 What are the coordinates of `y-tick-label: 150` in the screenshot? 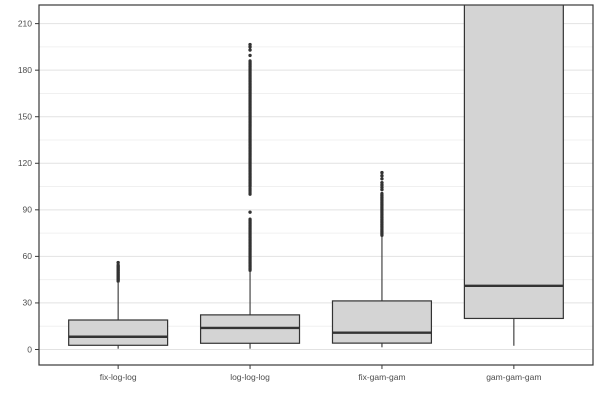 It's located at (25, 117).